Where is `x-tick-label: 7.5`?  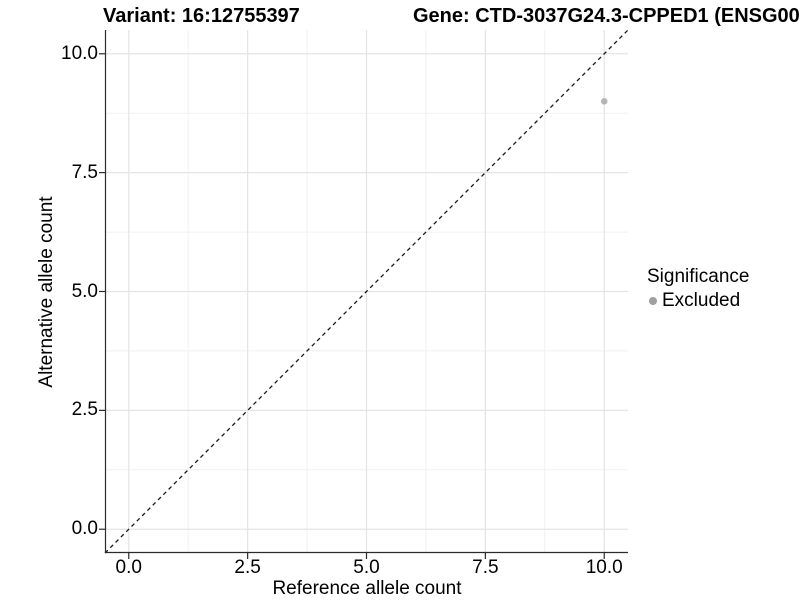
x-tick-label: 7.5 is located at coordinates (485, 567).